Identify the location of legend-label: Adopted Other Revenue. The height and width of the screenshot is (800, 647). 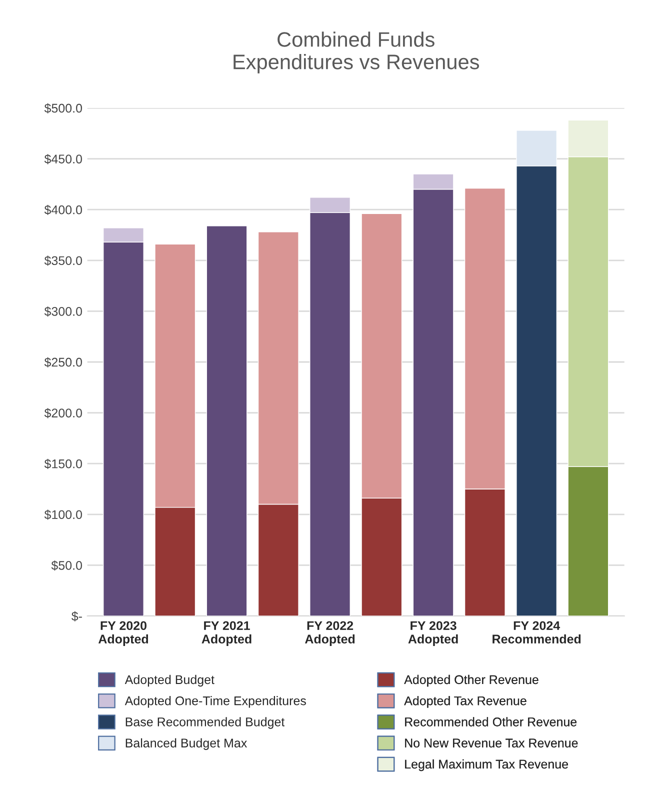
(471, 680).